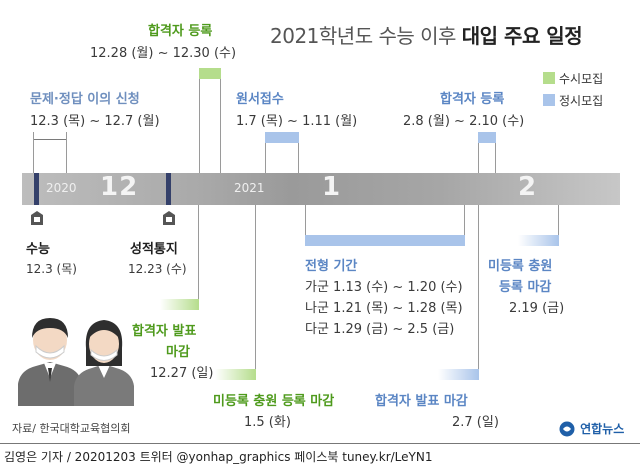 This screenshot has height=469, width=640. Describe the element at coordinates (182, 373) in the screenshot. I see `pass-announce-early-date: 12.27 (일)` at that location.